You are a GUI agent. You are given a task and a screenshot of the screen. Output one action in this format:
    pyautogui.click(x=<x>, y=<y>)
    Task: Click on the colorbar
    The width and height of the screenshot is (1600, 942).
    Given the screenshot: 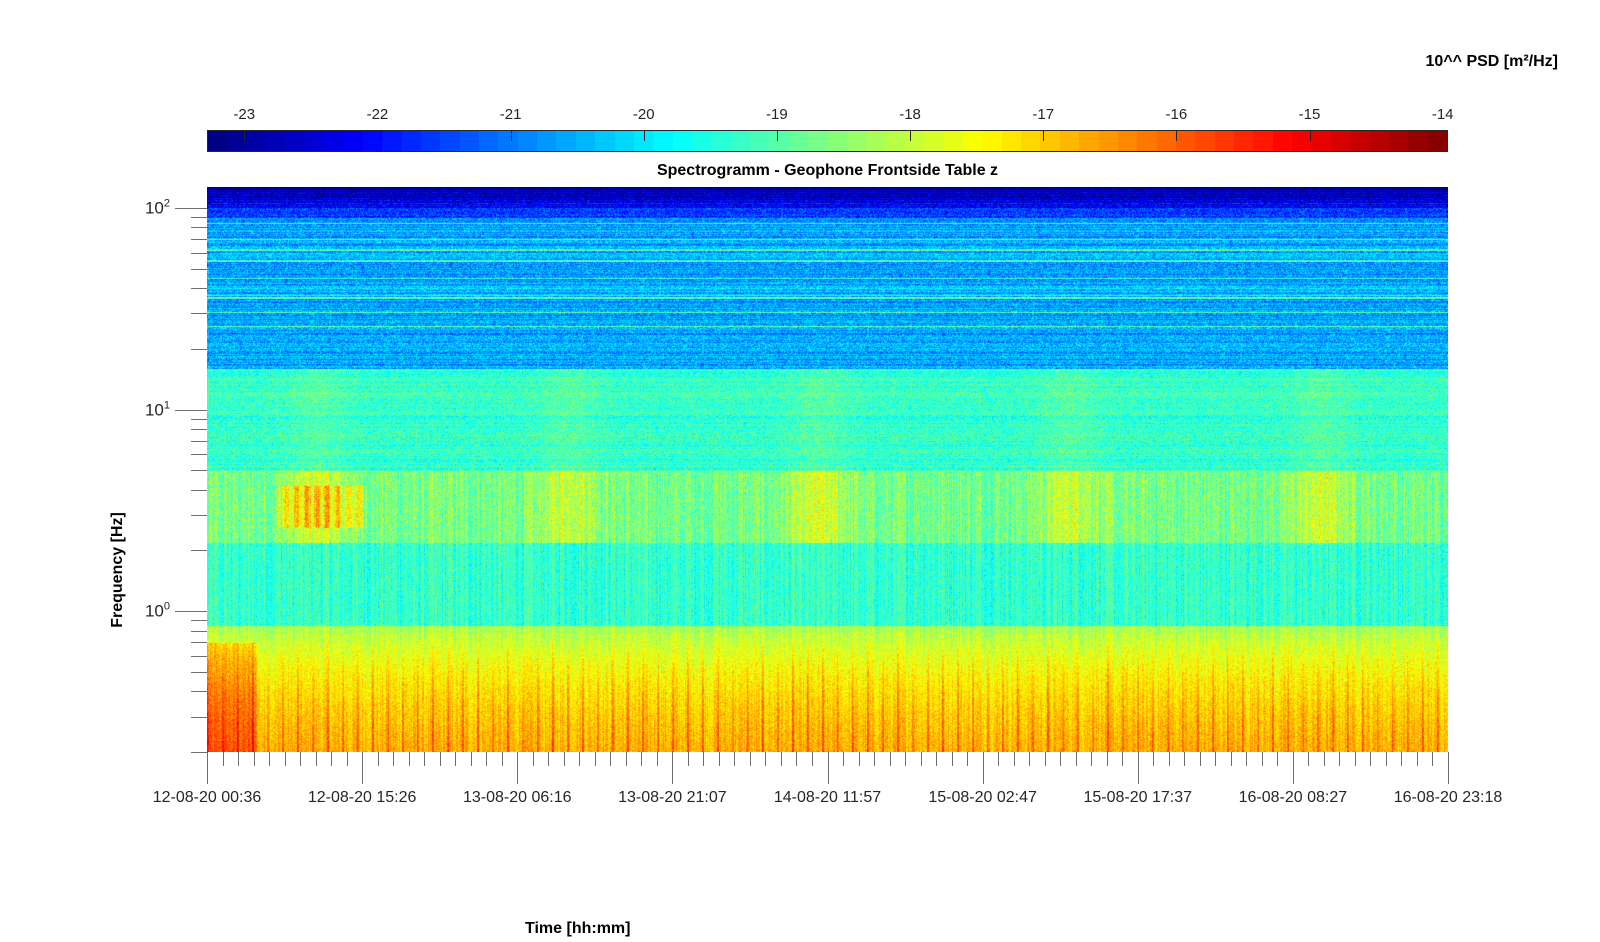 What is the action you would take?
    pyautogui.click(x=827, y=141)
    